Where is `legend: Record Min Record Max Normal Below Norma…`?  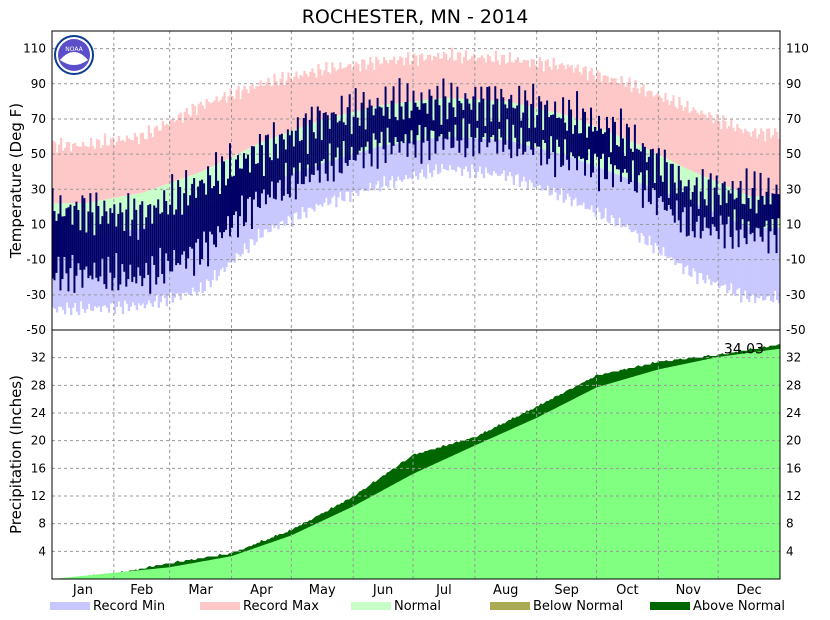
legend: Record Min Record Max Normal Below Norma… is located at coordinates (415, 607).